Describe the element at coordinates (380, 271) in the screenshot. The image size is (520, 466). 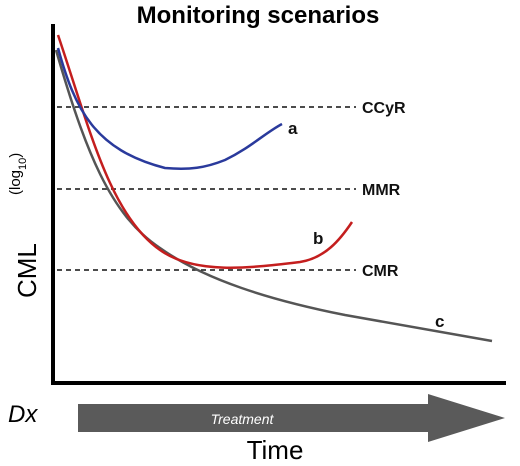
I see `threshold-label-cmr: CMR` at that location.